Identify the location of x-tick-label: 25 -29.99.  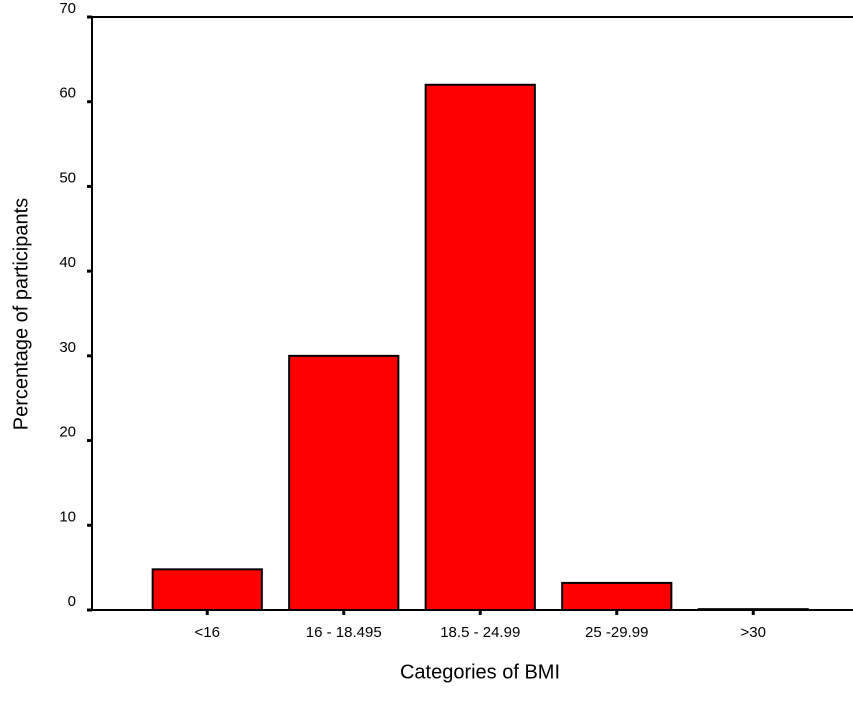
(616, 632).